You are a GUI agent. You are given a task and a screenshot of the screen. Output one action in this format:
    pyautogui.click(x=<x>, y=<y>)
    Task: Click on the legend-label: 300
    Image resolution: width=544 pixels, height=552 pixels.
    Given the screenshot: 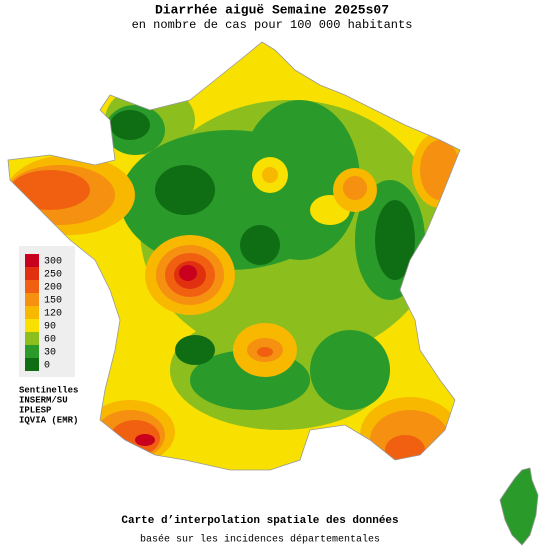 What is the action you would take?
    pyautogui.click(x=53, y=262)
    